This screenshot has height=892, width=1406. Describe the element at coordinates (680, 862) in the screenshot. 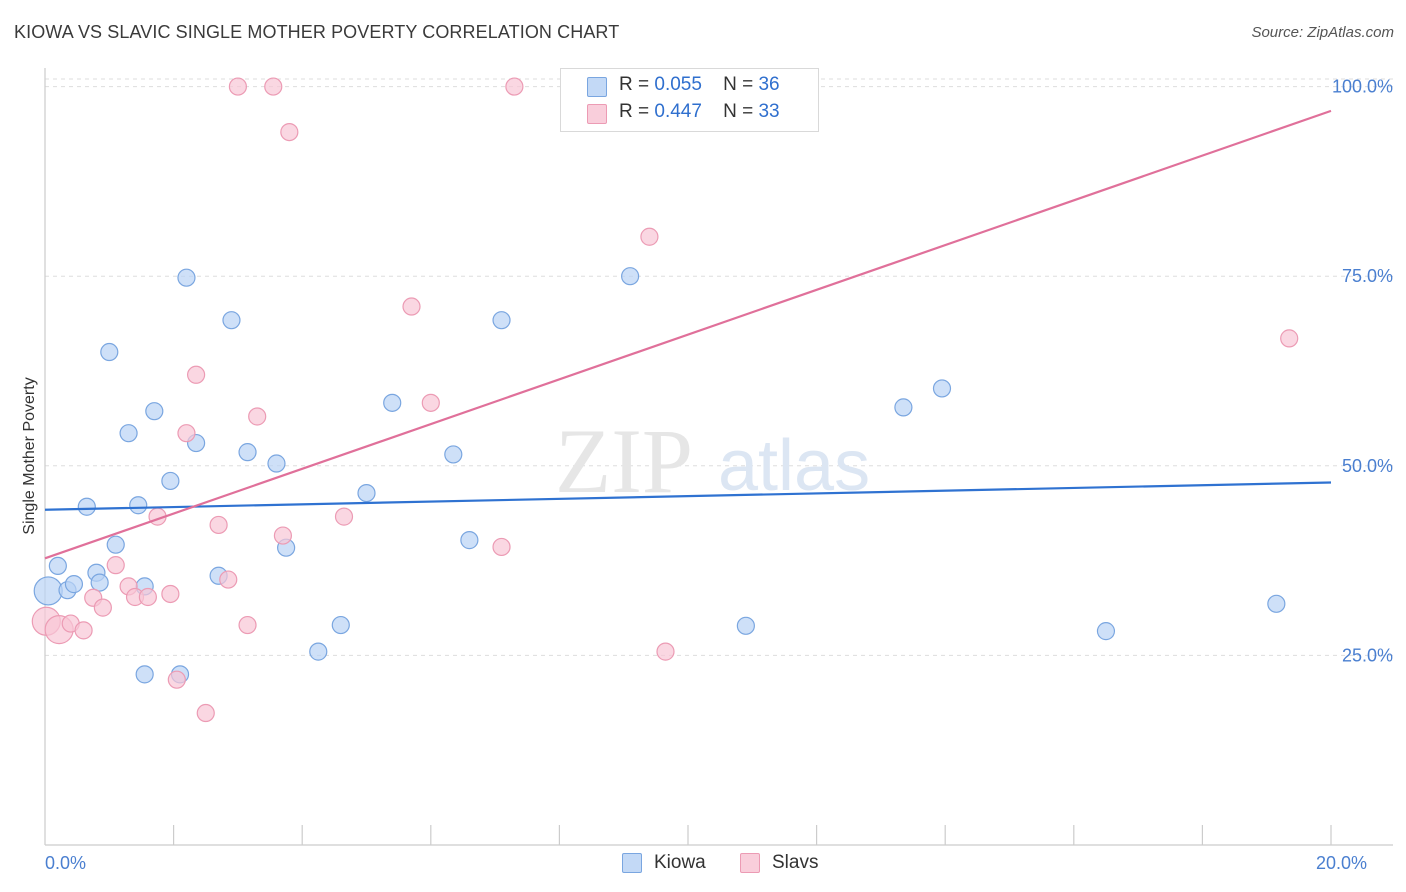

I see `bottom-kiowa-label: Kiowa` at that location.